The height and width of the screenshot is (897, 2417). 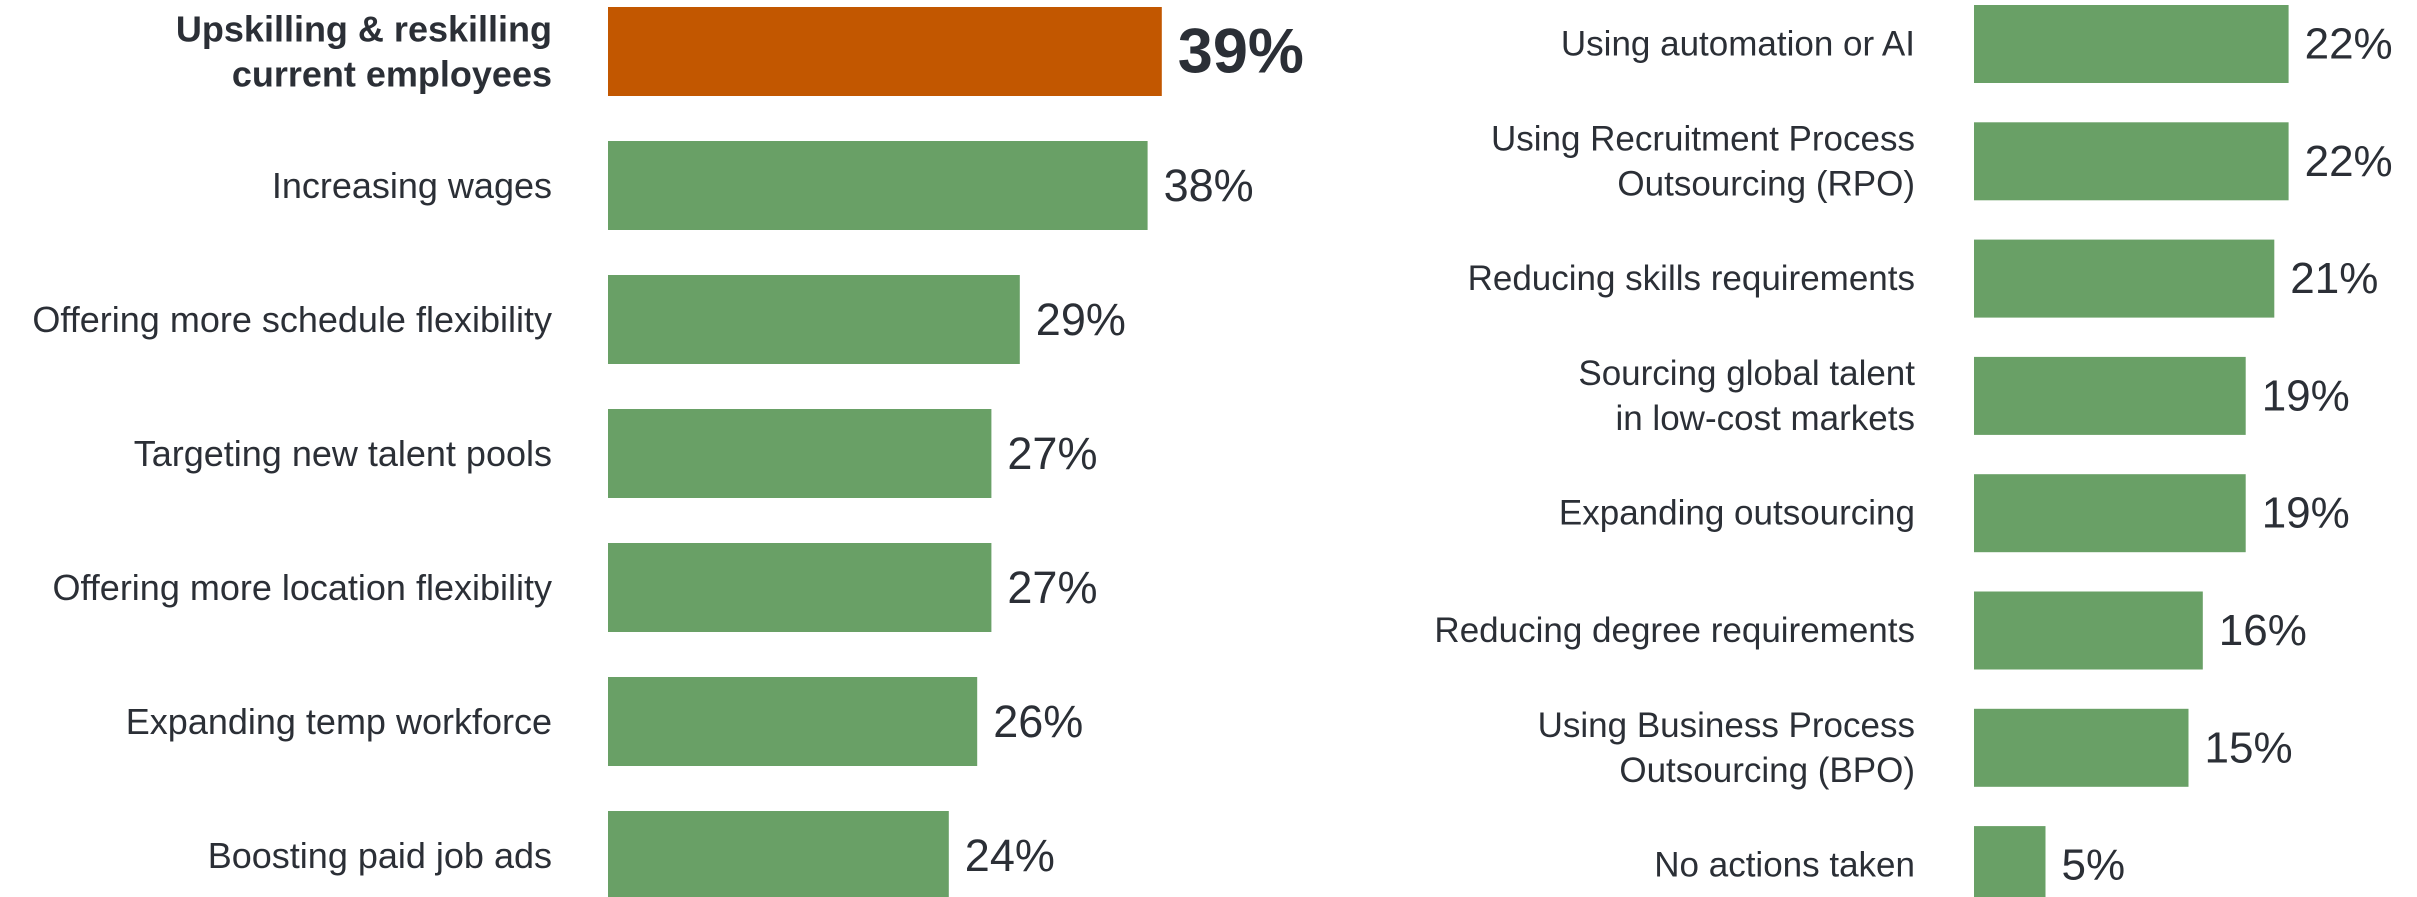 What do you see at coordinates (302, 587) in the screenshot?
I see `category-label: Offering more location flexibility` at bounding box center [302, 587].